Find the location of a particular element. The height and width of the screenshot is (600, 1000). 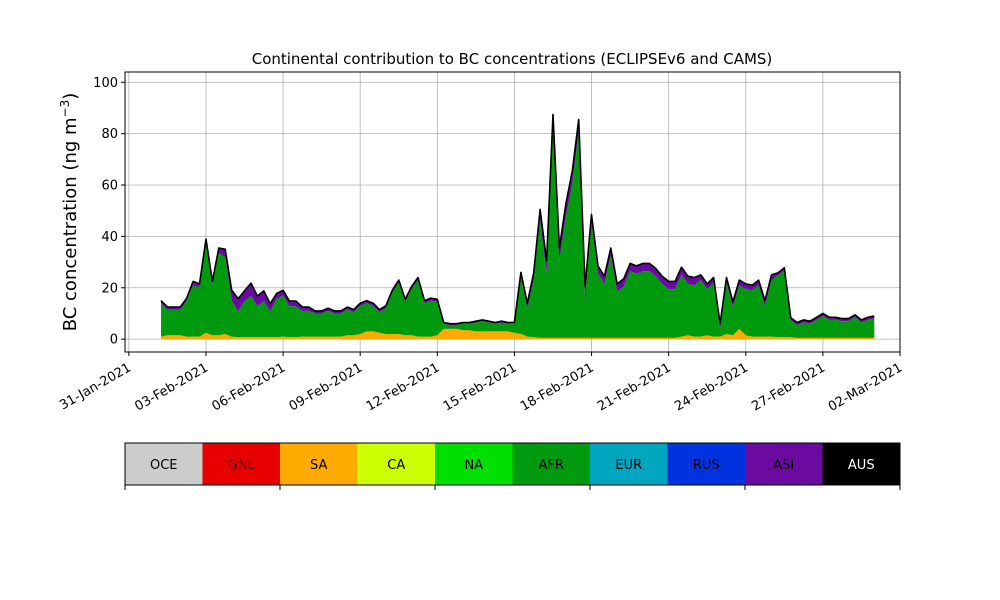

colorbar-label-oce: OCE is located at coordinates (164, 465).